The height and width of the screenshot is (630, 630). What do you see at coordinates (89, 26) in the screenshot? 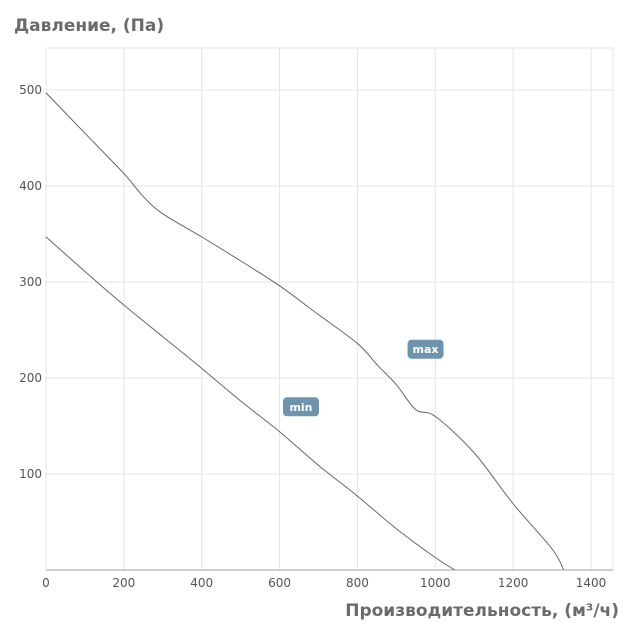
I see `y-axis-title: Давление, (Па)` at bounding box center [89, 26].